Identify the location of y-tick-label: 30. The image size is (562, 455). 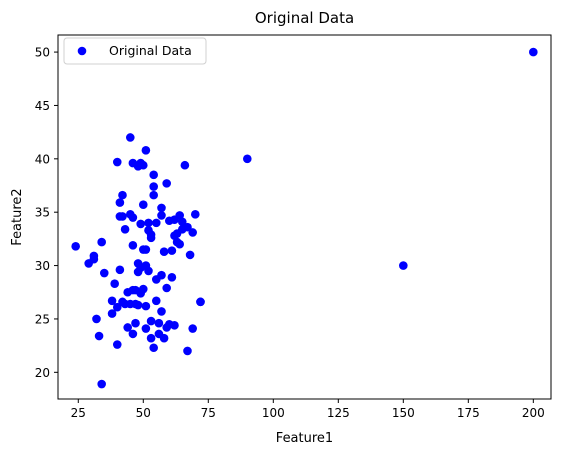
(42, 266).